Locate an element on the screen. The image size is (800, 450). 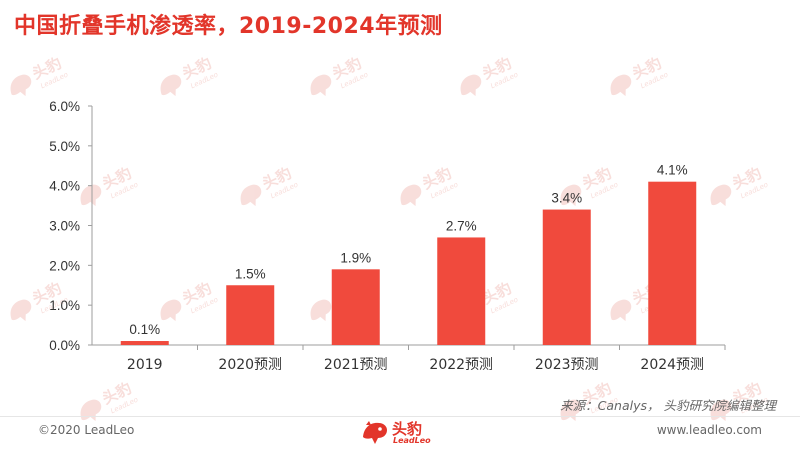
source-note: 来源：Canalys， 头豹研究院编辑整理 is located at coordinates (668, 405).